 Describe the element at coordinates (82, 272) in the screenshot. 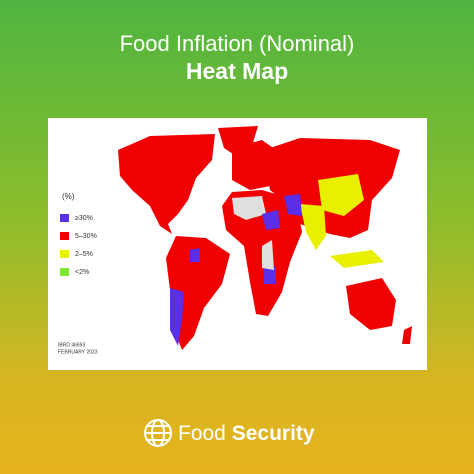

I see `legend-label: <2%` at that location.